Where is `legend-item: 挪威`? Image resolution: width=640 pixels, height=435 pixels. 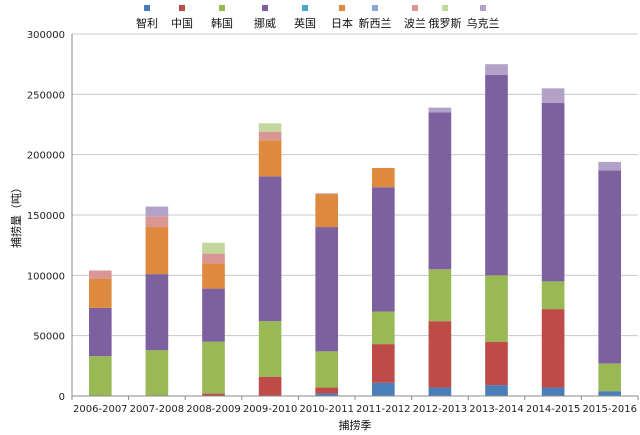
legend-item: 挪威 is located at coordinates (265, 17).